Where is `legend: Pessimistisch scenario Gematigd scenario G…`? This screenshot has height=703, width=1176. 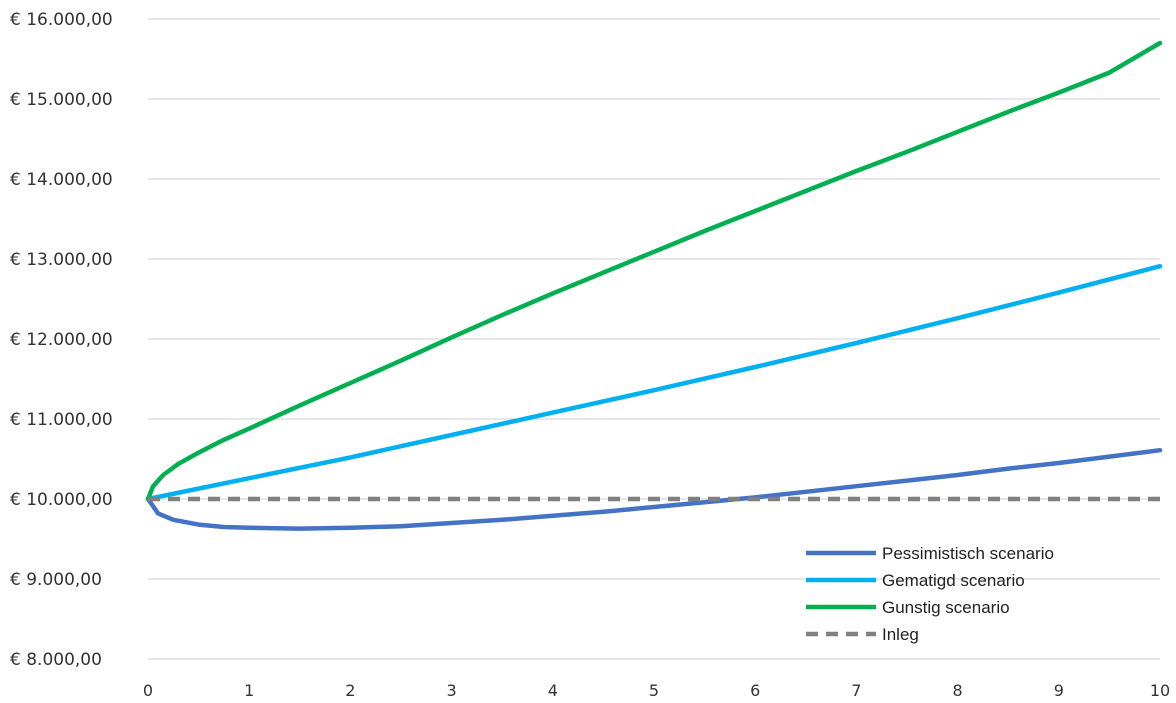
legend: Pessimistisch scenario Gematigd scenario G… is located at coordinates (930, 594).